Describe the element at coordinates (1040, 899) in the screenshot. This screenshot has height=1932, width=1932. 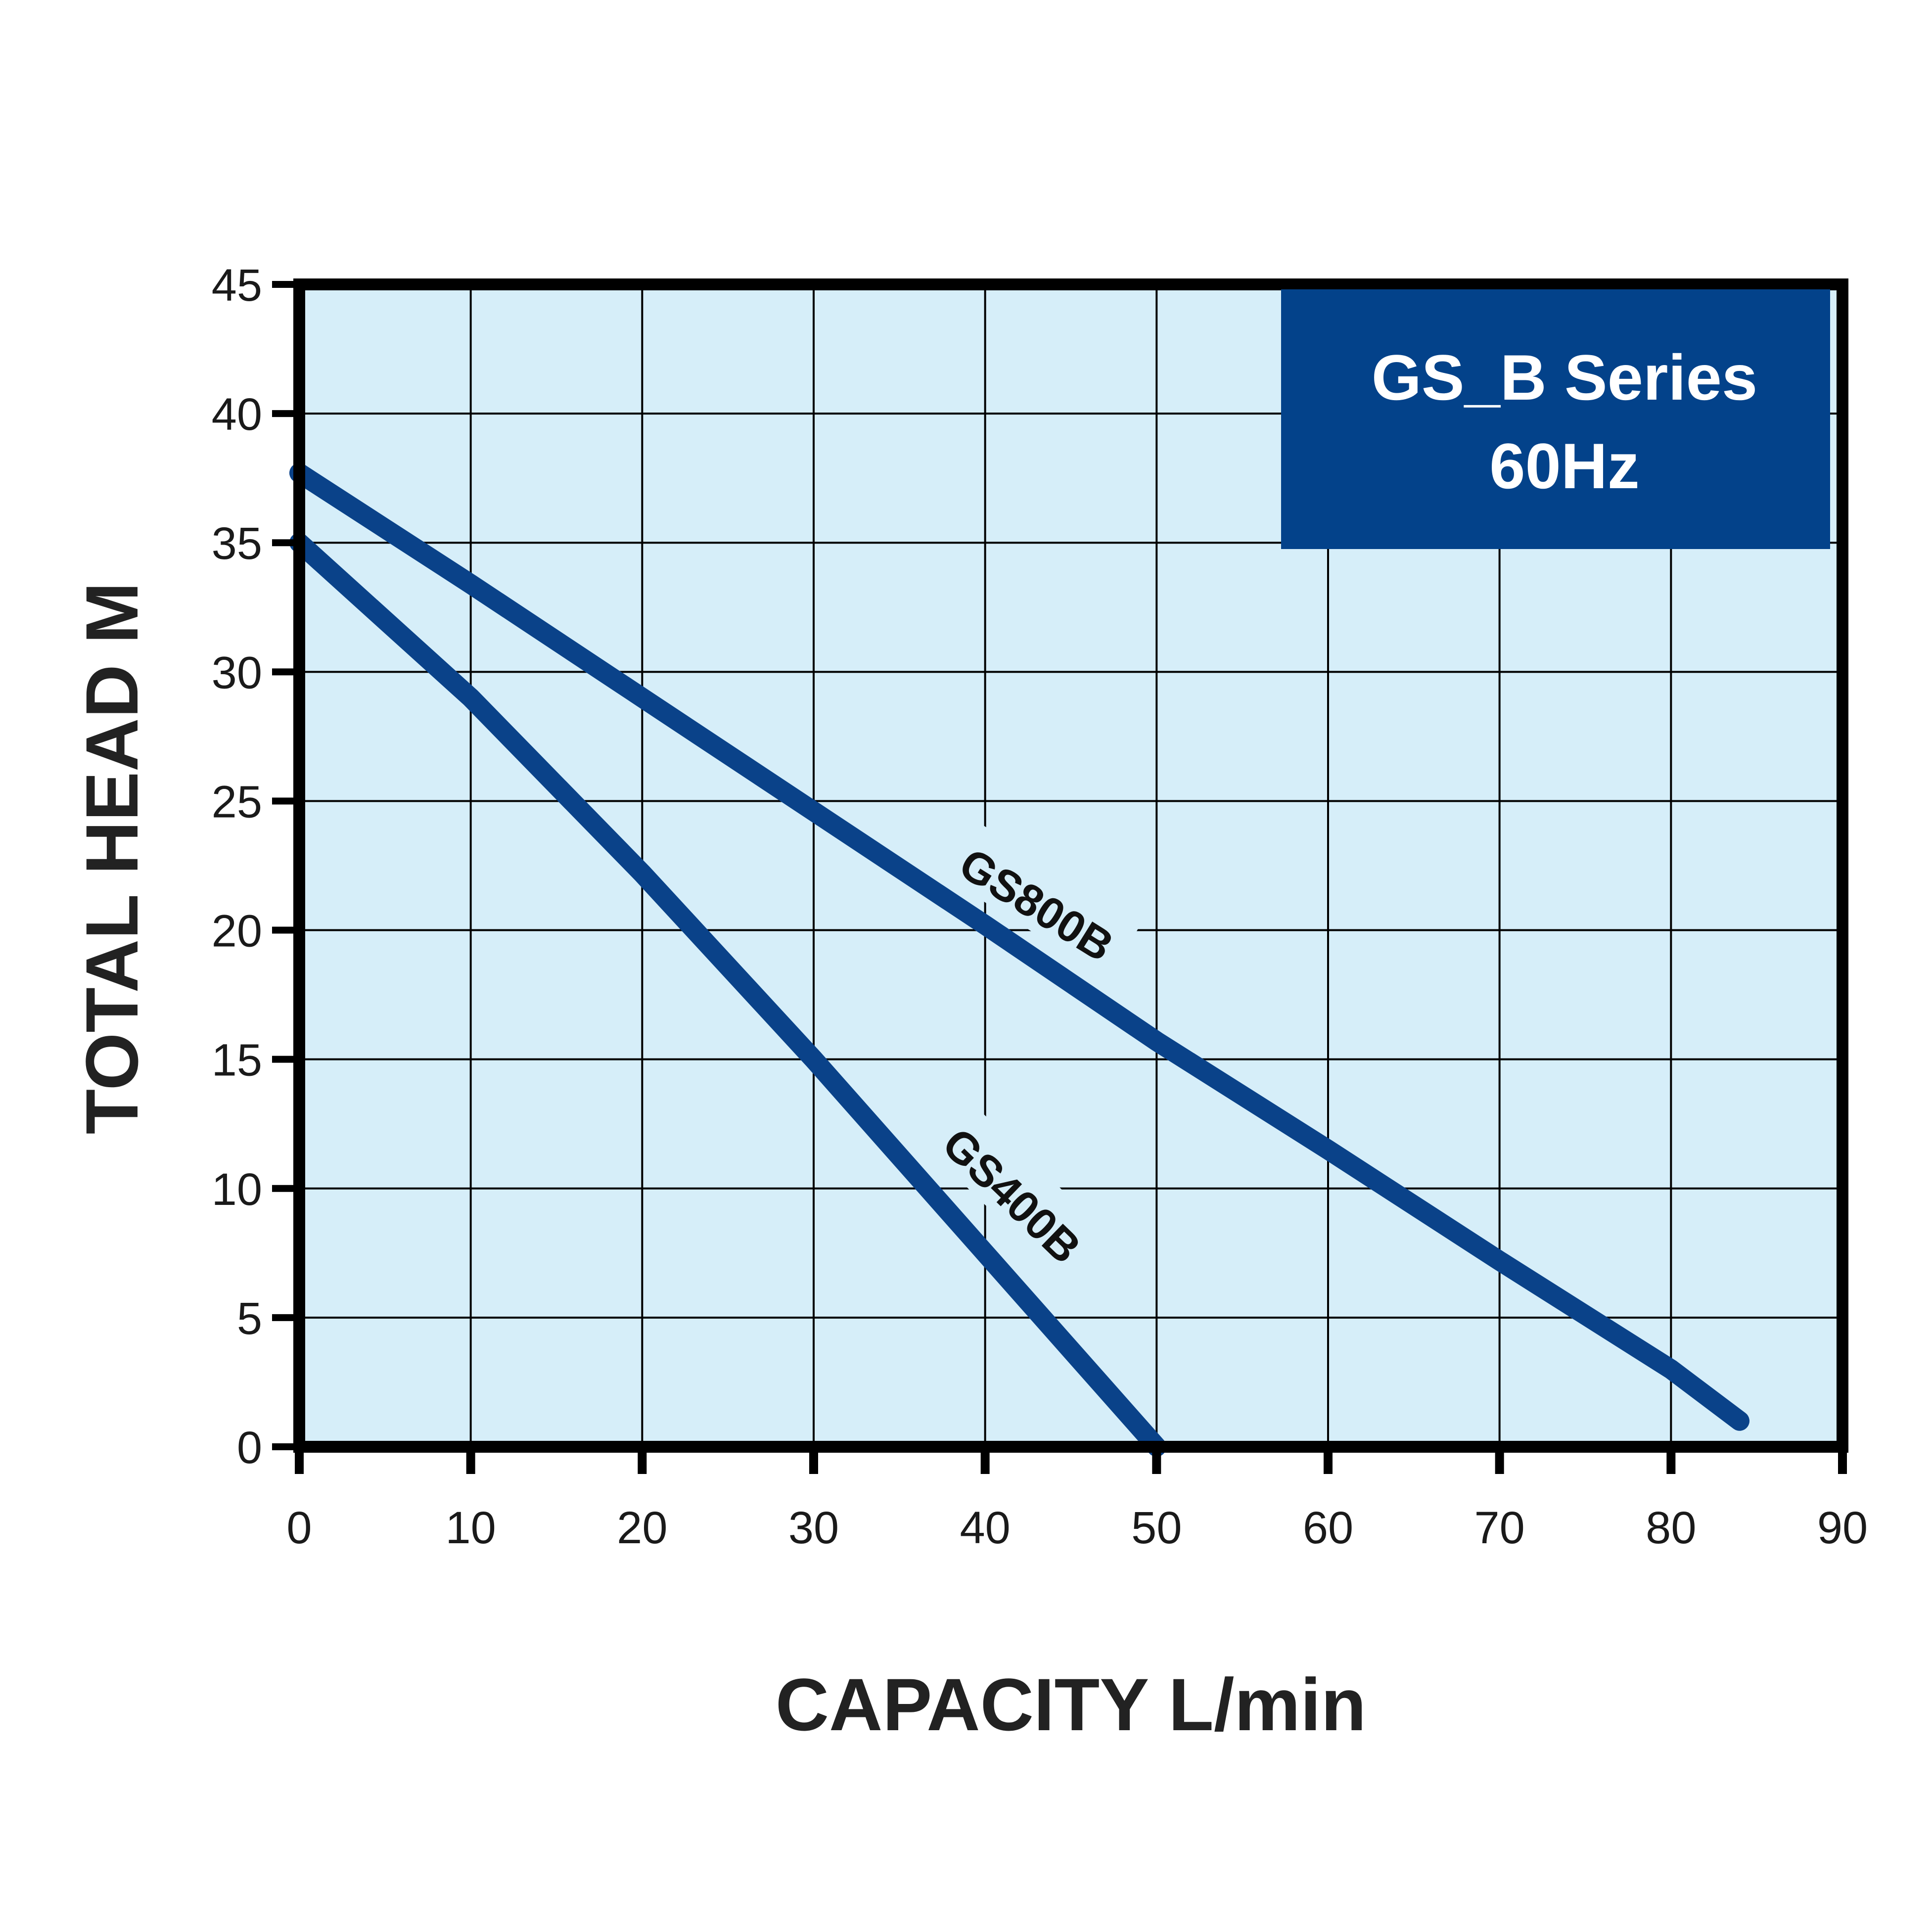
I see `series-label-gs800b-background` at that location.